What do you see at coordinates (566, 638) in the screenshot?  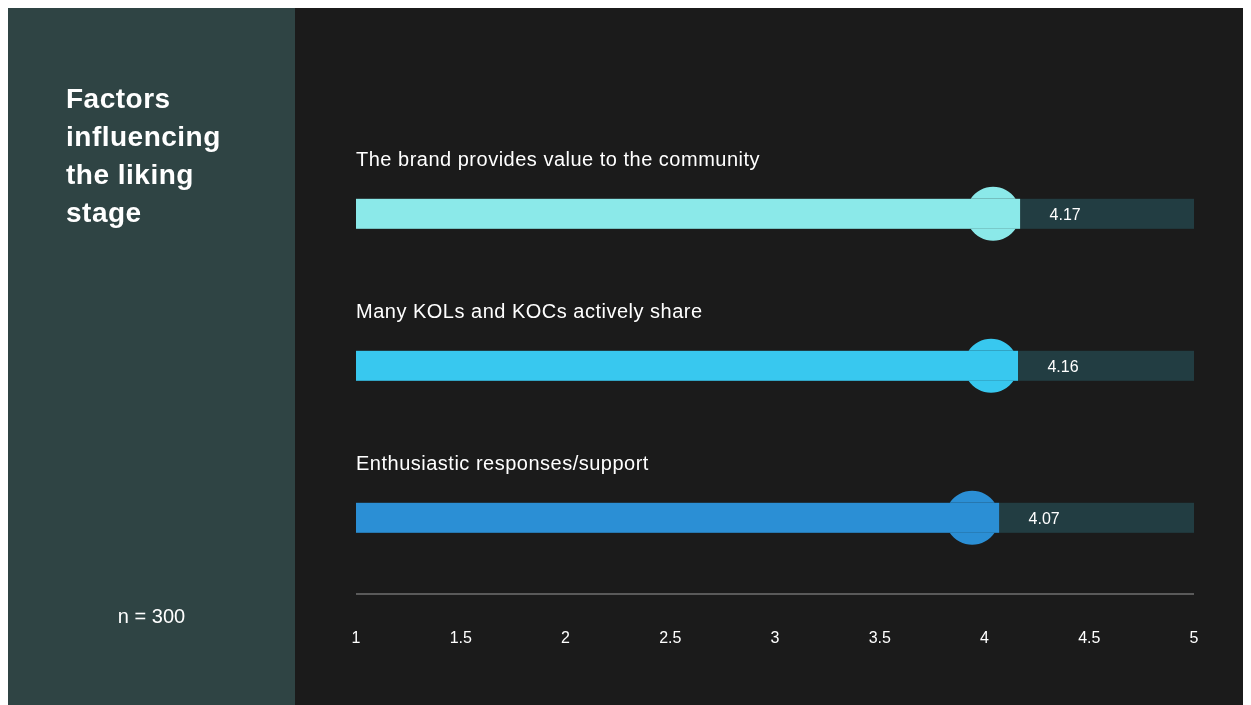 I see `x-tick-label: 2` at bounding box center [566, 638].